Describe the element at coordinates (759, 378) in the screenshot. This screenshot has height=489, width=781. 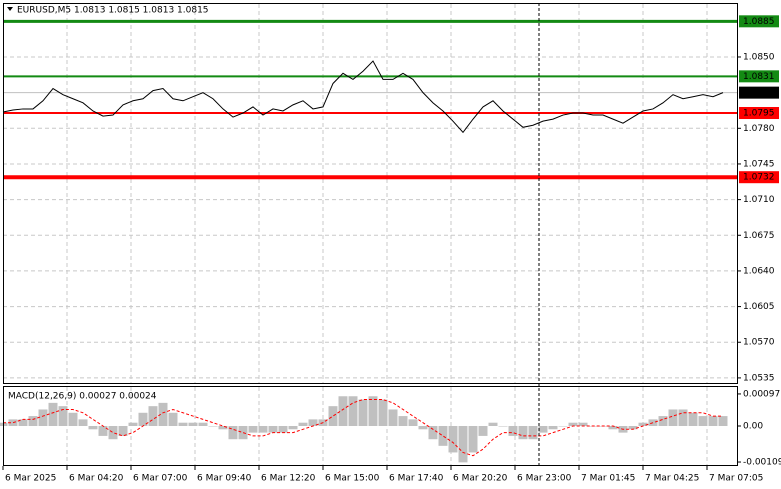
I see `y-tick-label: 1.0535` at that location.